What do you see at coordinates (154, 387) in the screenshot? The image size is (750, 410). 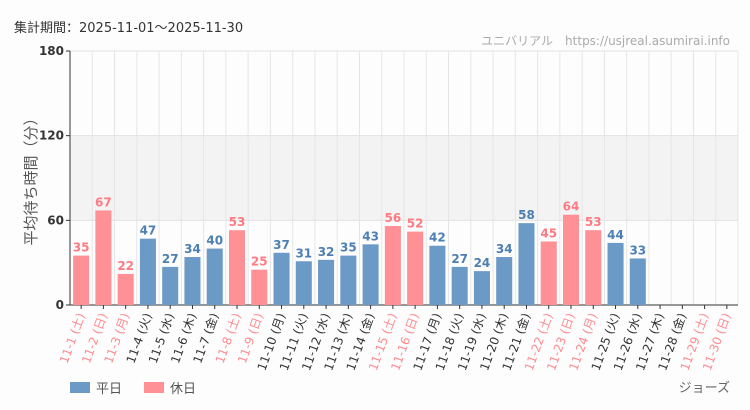 I see `holiday-swatch` at bounding box center [154, 387].